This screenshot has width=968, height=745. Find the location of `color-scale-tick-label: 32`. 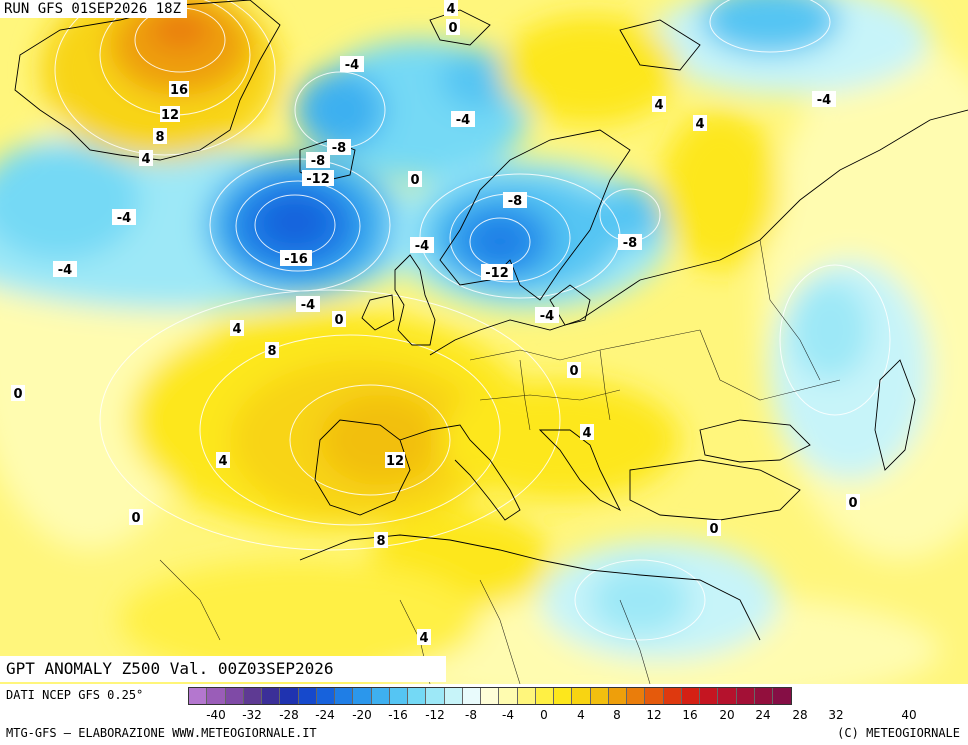

color-scale-tick-label: 32 is located at coordinates (836, 715).